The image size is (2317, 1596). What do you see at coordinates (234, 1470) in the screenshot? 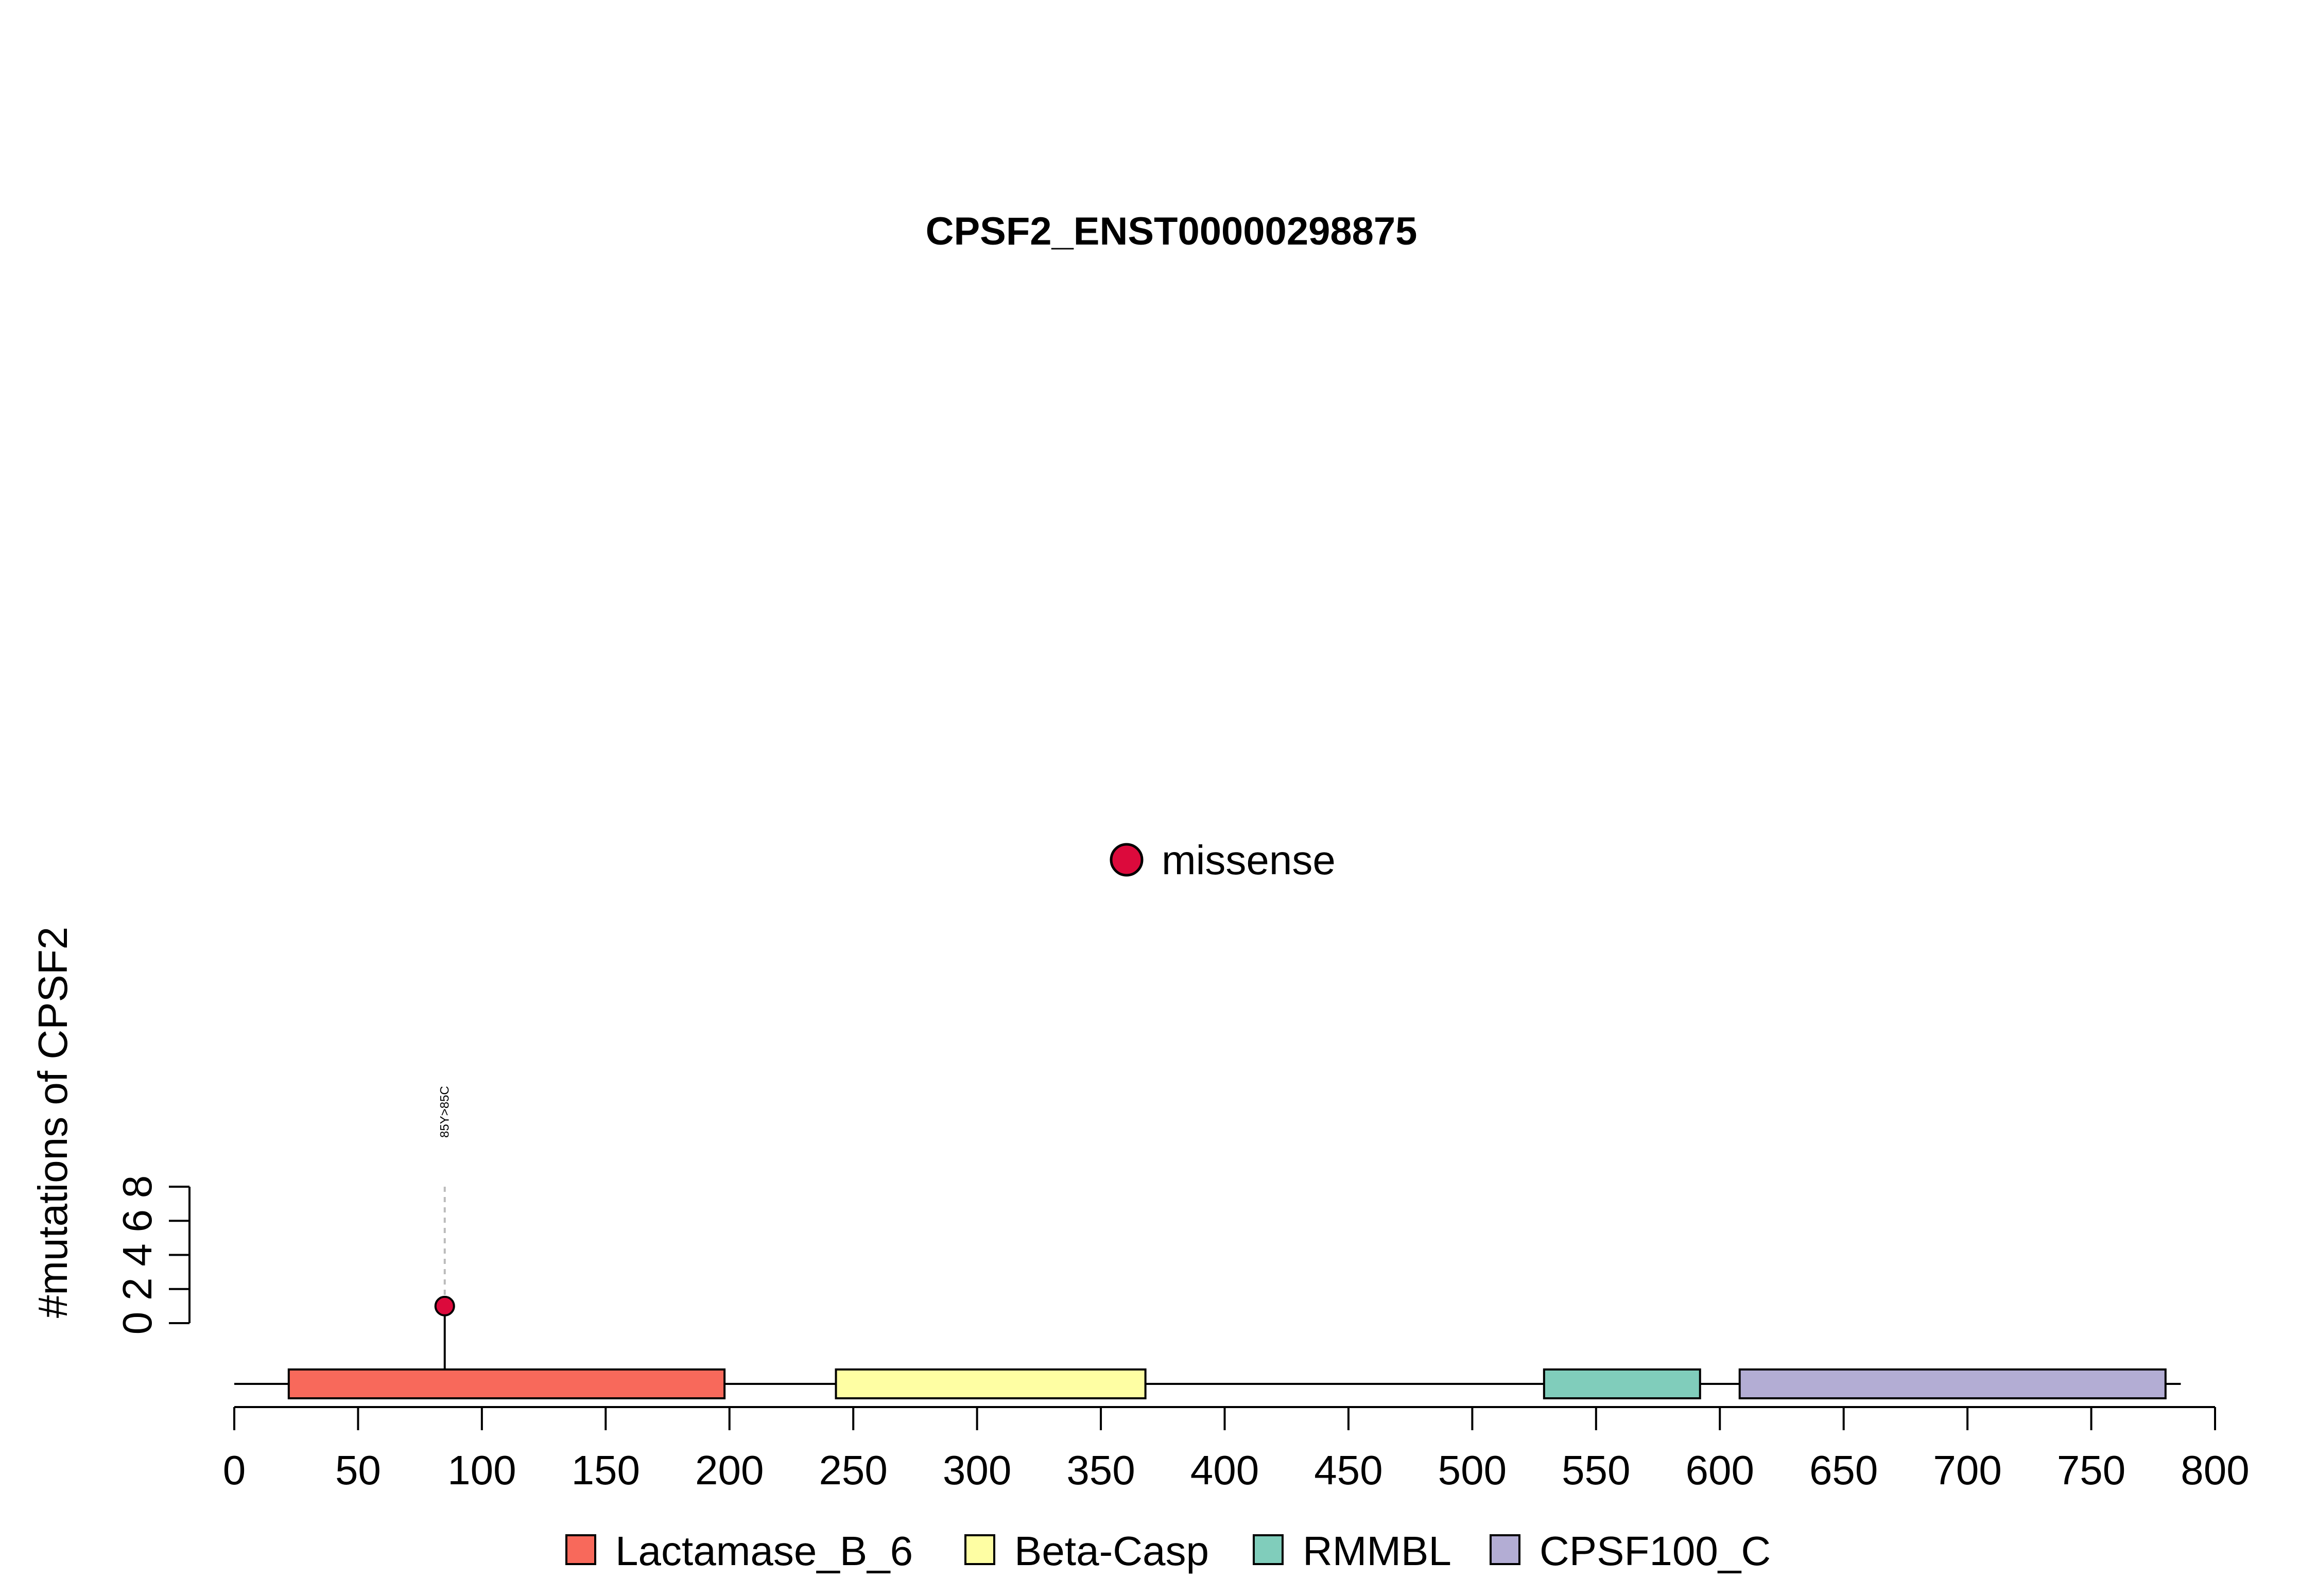
I see `x-tick-label-0: 0` at bounding box center [234, 1470].